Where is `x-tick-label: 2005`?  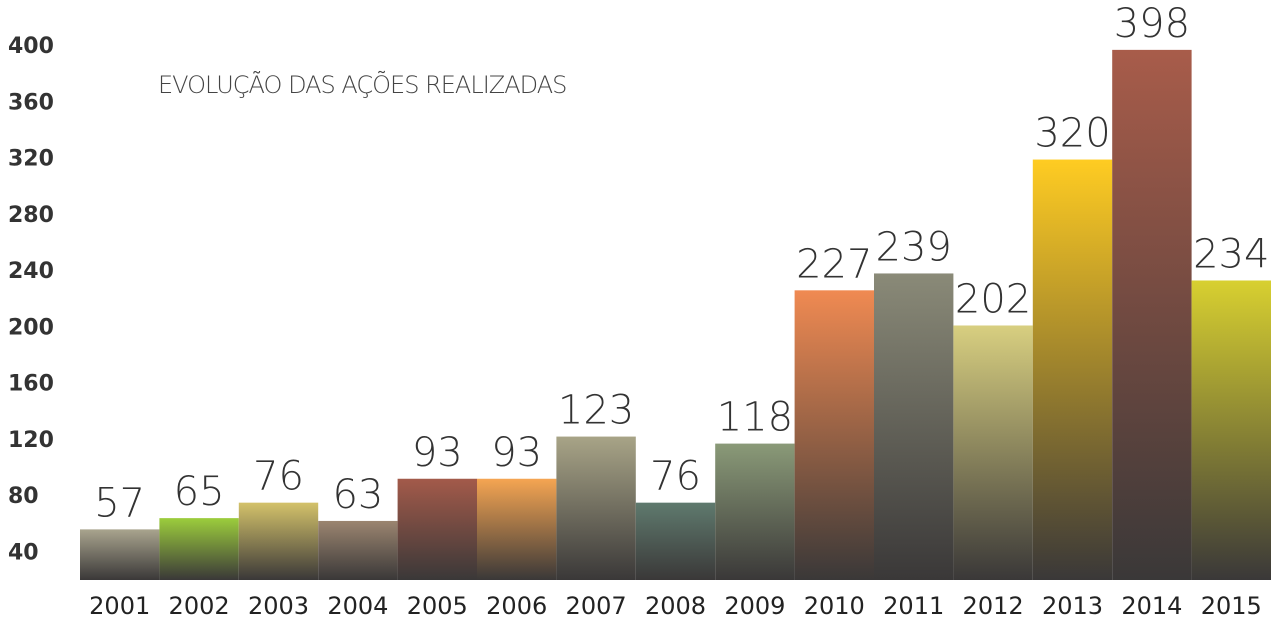 x-tick-label: 2005 is located at coordinates (437, 605).